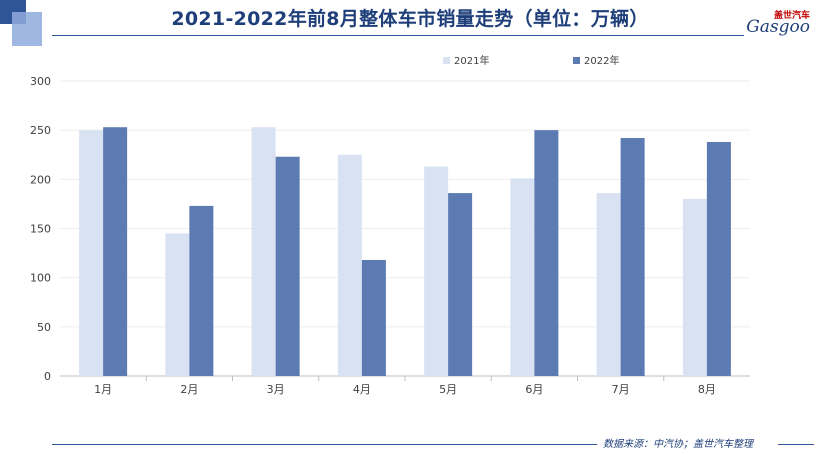 The height and width of the screenshot is (454, 820). What do you see at coordinates (40, 81) in the screenshot?
I see `y-tick-label: 300` at bounding box center [40, 81].